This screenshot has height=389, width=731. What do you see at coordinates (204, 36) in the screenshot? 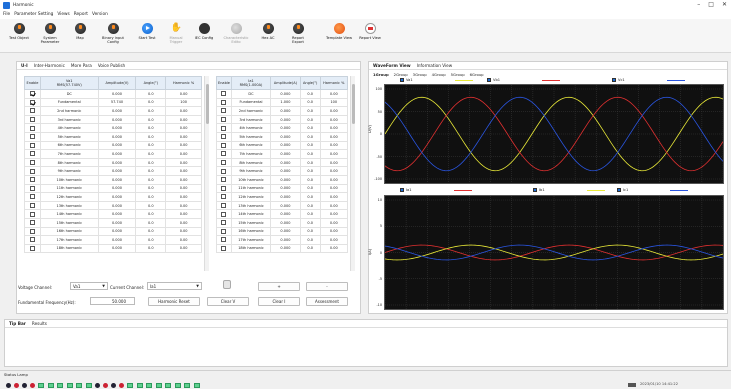
I see `toolbar-iec-config-button: IEC Config` at bounding box center [204, 36].